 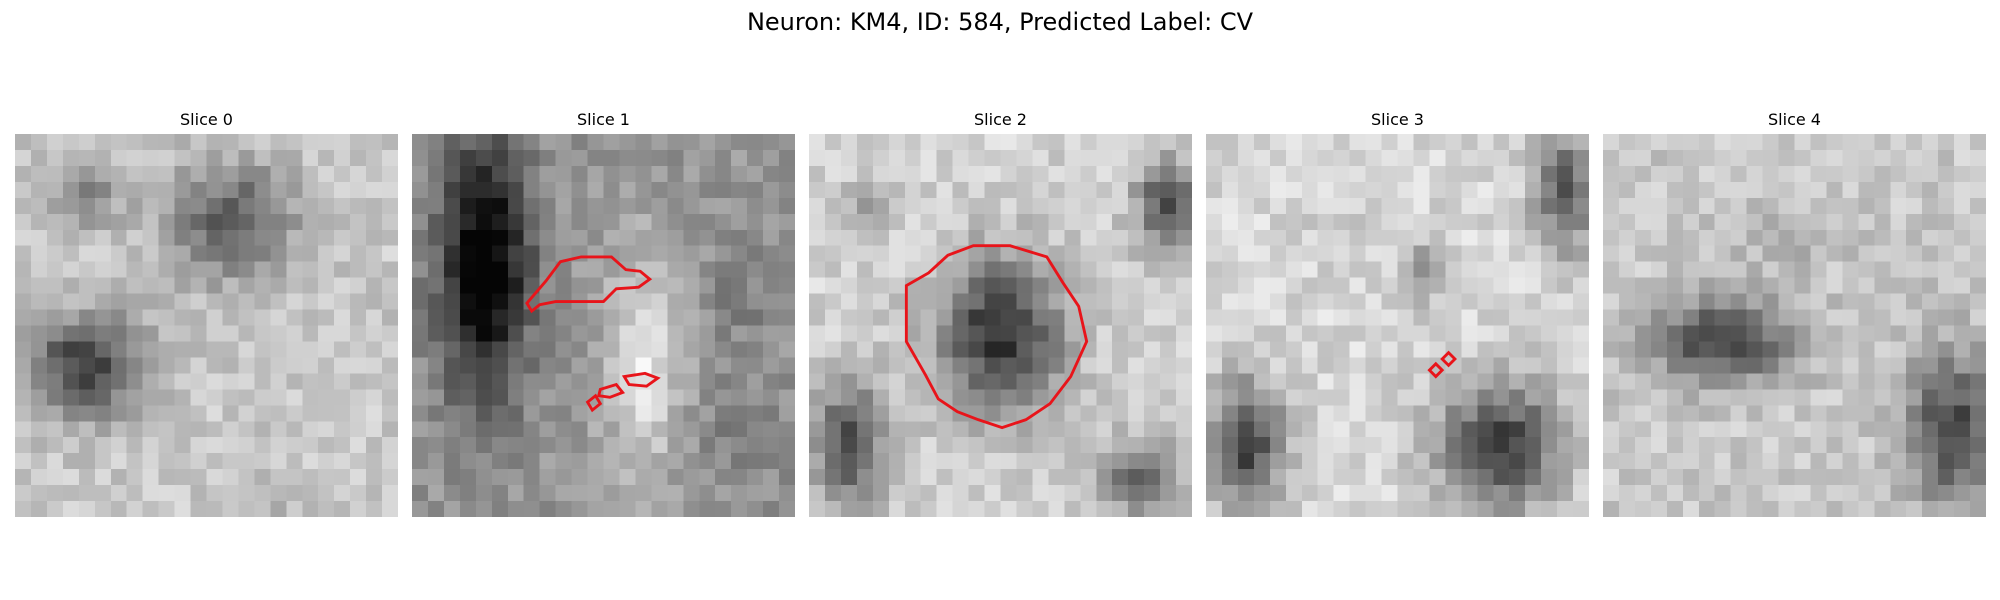 I want to click on slice-title: Slice 3, so click(x=1397, y=119).